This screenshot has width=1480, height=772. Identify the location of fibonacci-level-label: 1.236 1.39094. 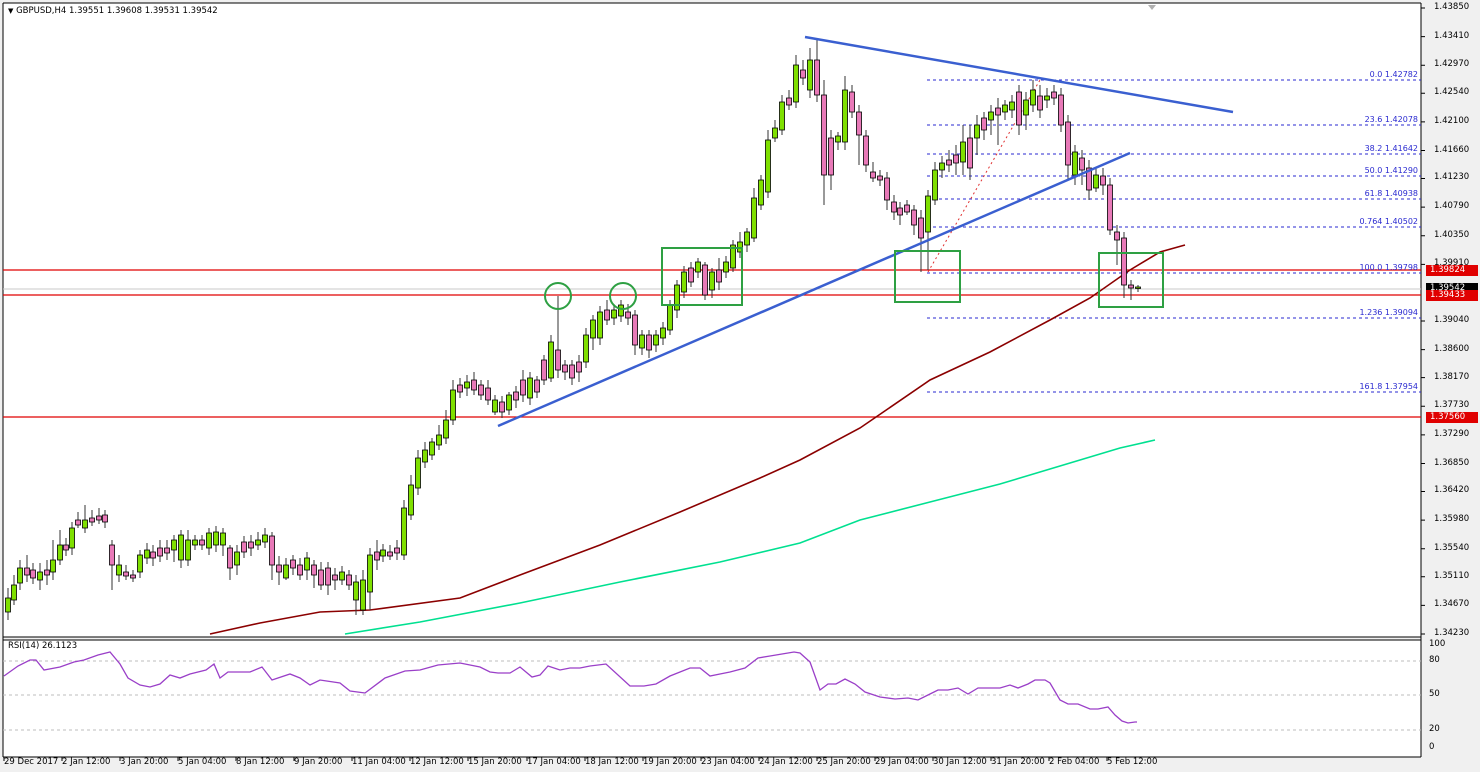
(1388, 312).